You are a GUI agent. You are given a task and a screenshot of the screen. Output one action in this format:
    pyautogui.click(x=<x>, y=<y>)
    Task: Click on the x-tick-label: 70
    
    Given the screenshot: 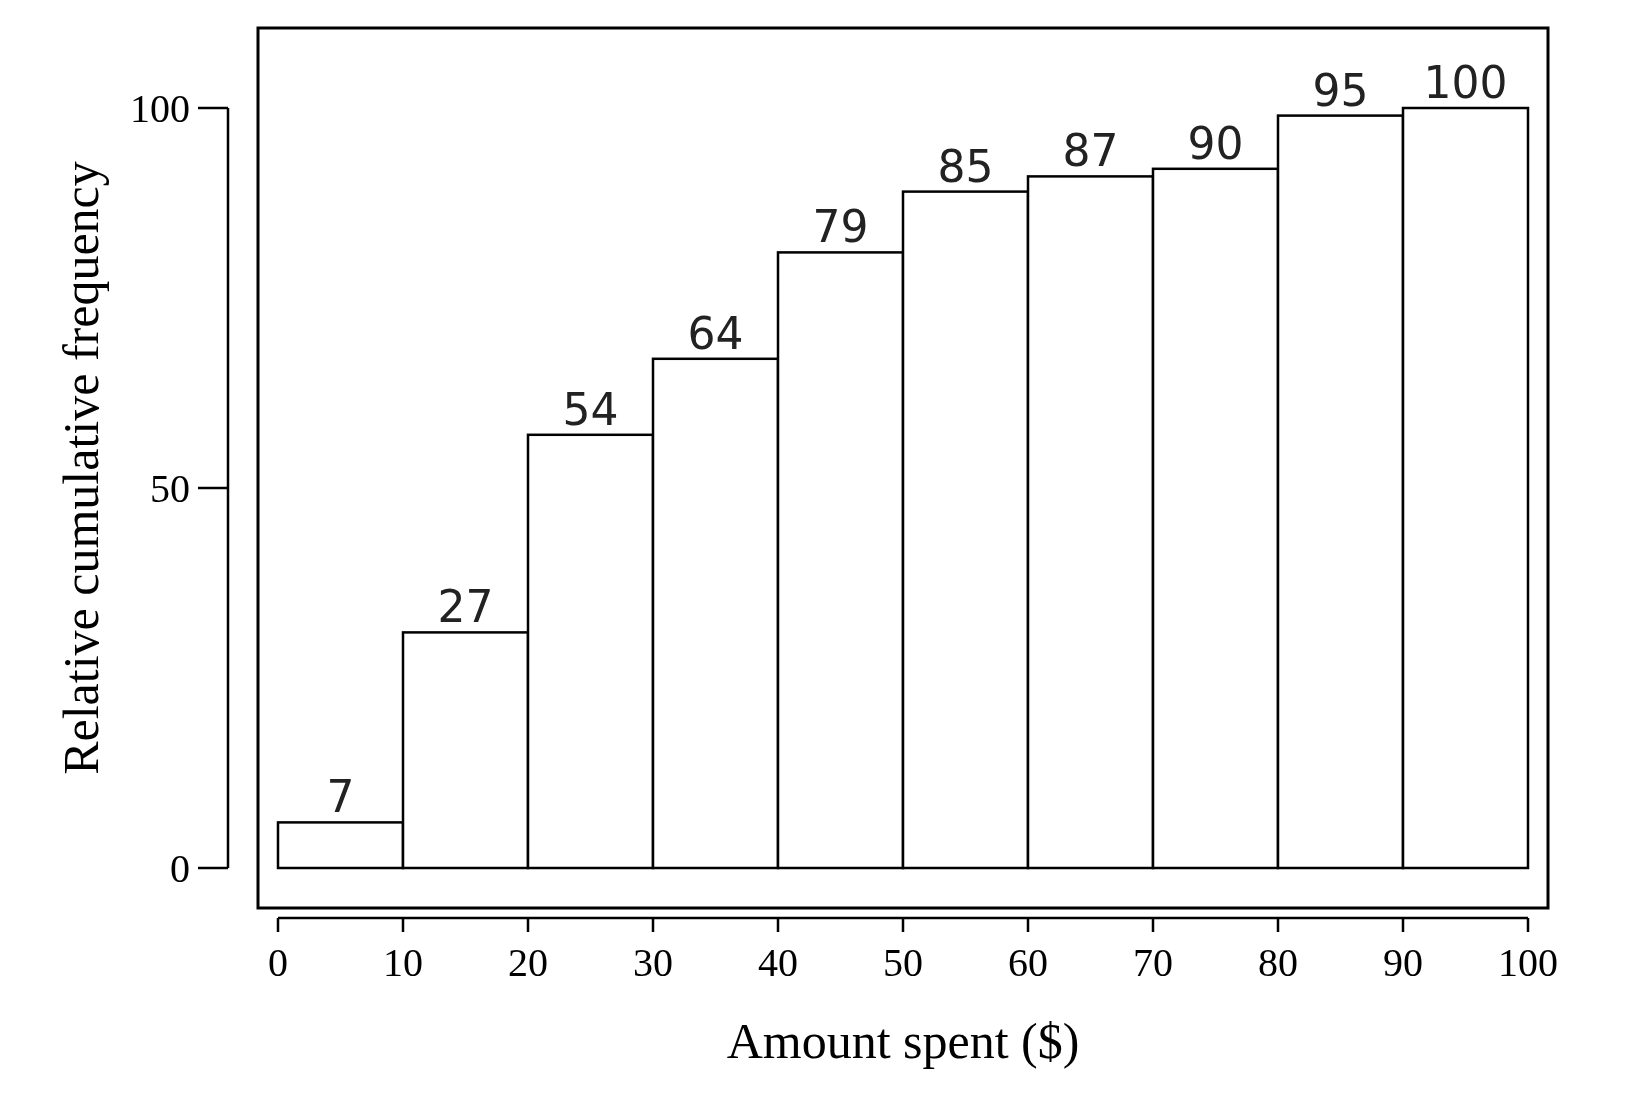 What is the action you would take?
    pyautogui.click(x=1153, y=962)
    